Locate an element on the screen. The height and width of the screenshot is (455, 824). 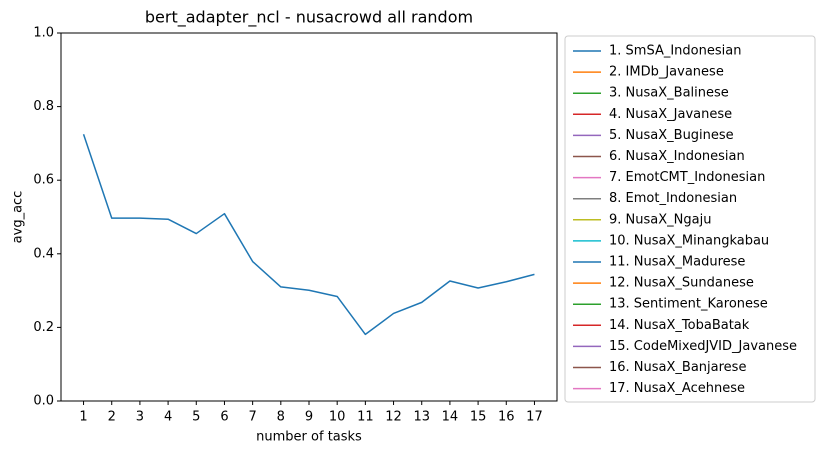
x-tick-label: 8 is located at coordinates (281, 417).